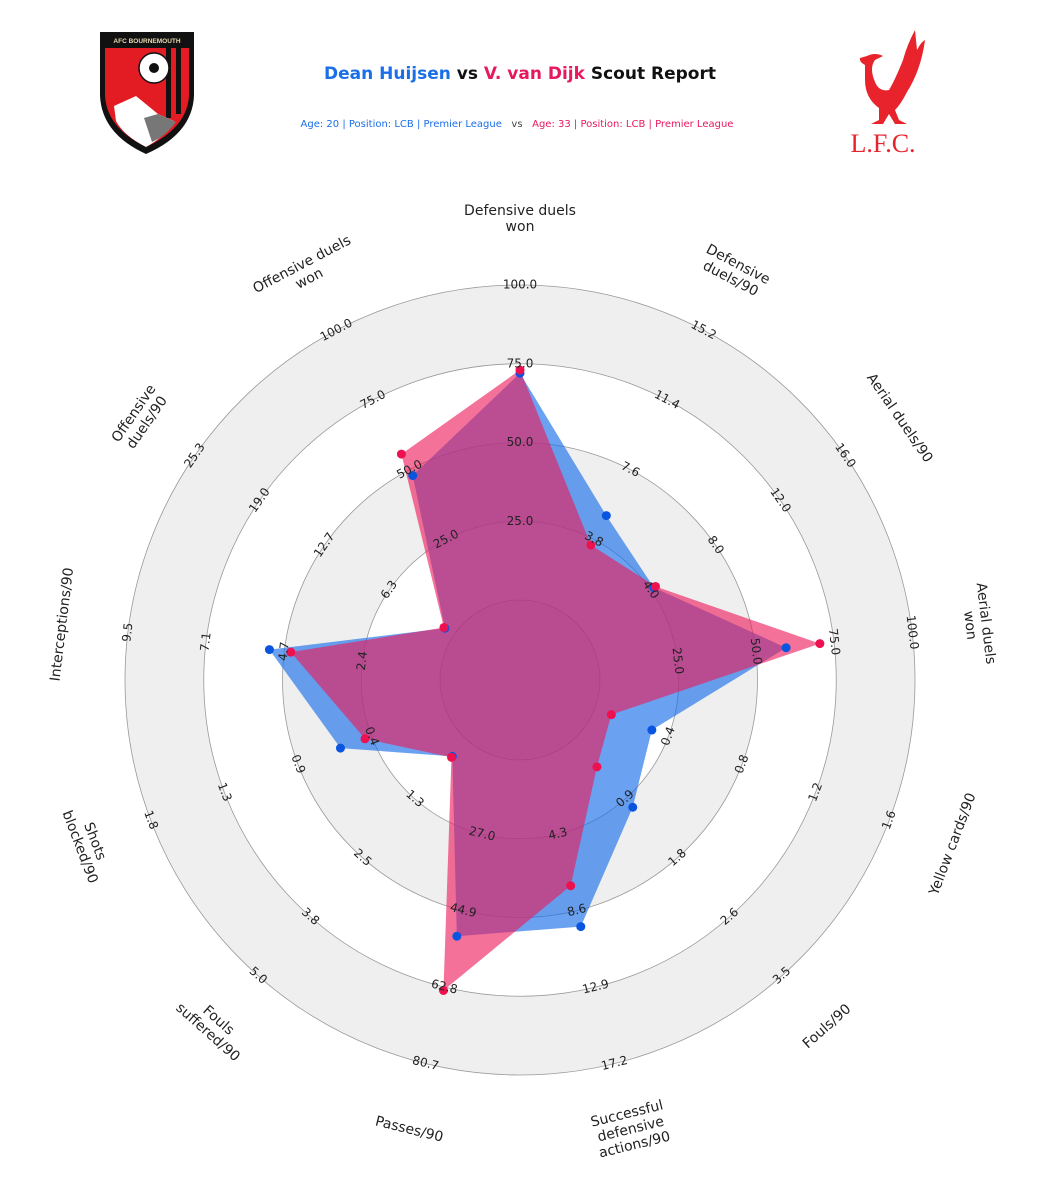  Describe the element at coordinates (298, 764) in the screenshot. I see `tick-label: 0.9` at that location.